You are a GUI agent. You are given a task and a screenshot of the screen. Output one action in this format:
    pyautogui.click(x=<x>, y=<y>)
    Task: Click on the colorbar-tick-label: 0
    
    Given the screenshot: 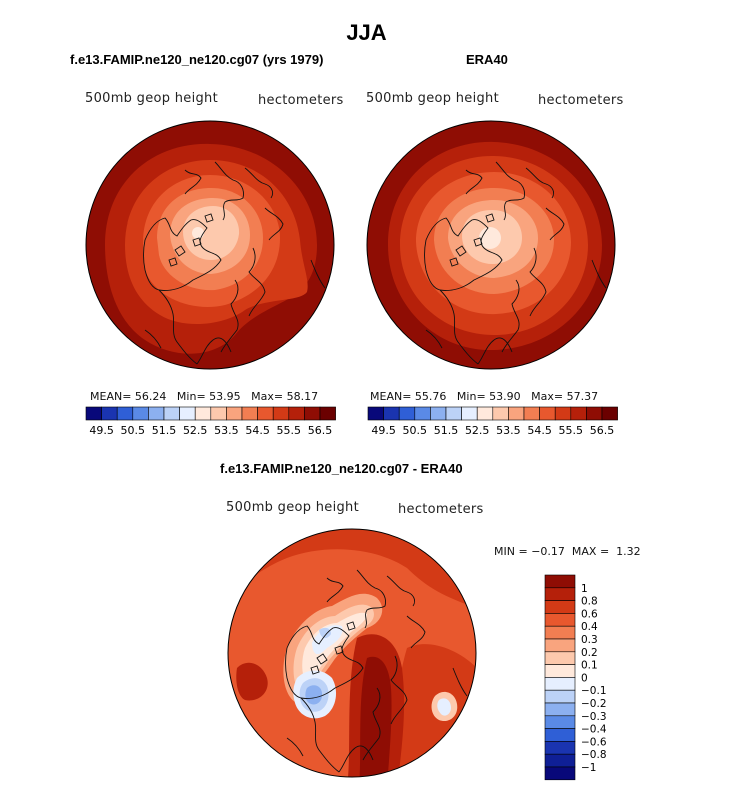 What is the action you would take?
    pyautogui.click(x=584, y=678)
    